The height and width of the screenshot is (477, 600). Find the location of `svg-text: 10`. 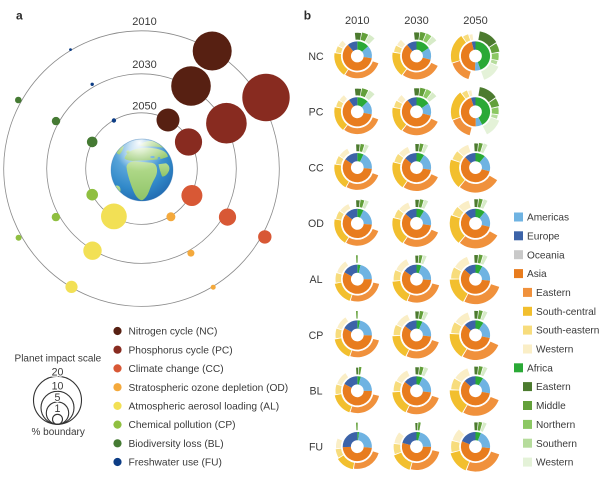

svg-text: 10 is located at coordinates (58, 386).